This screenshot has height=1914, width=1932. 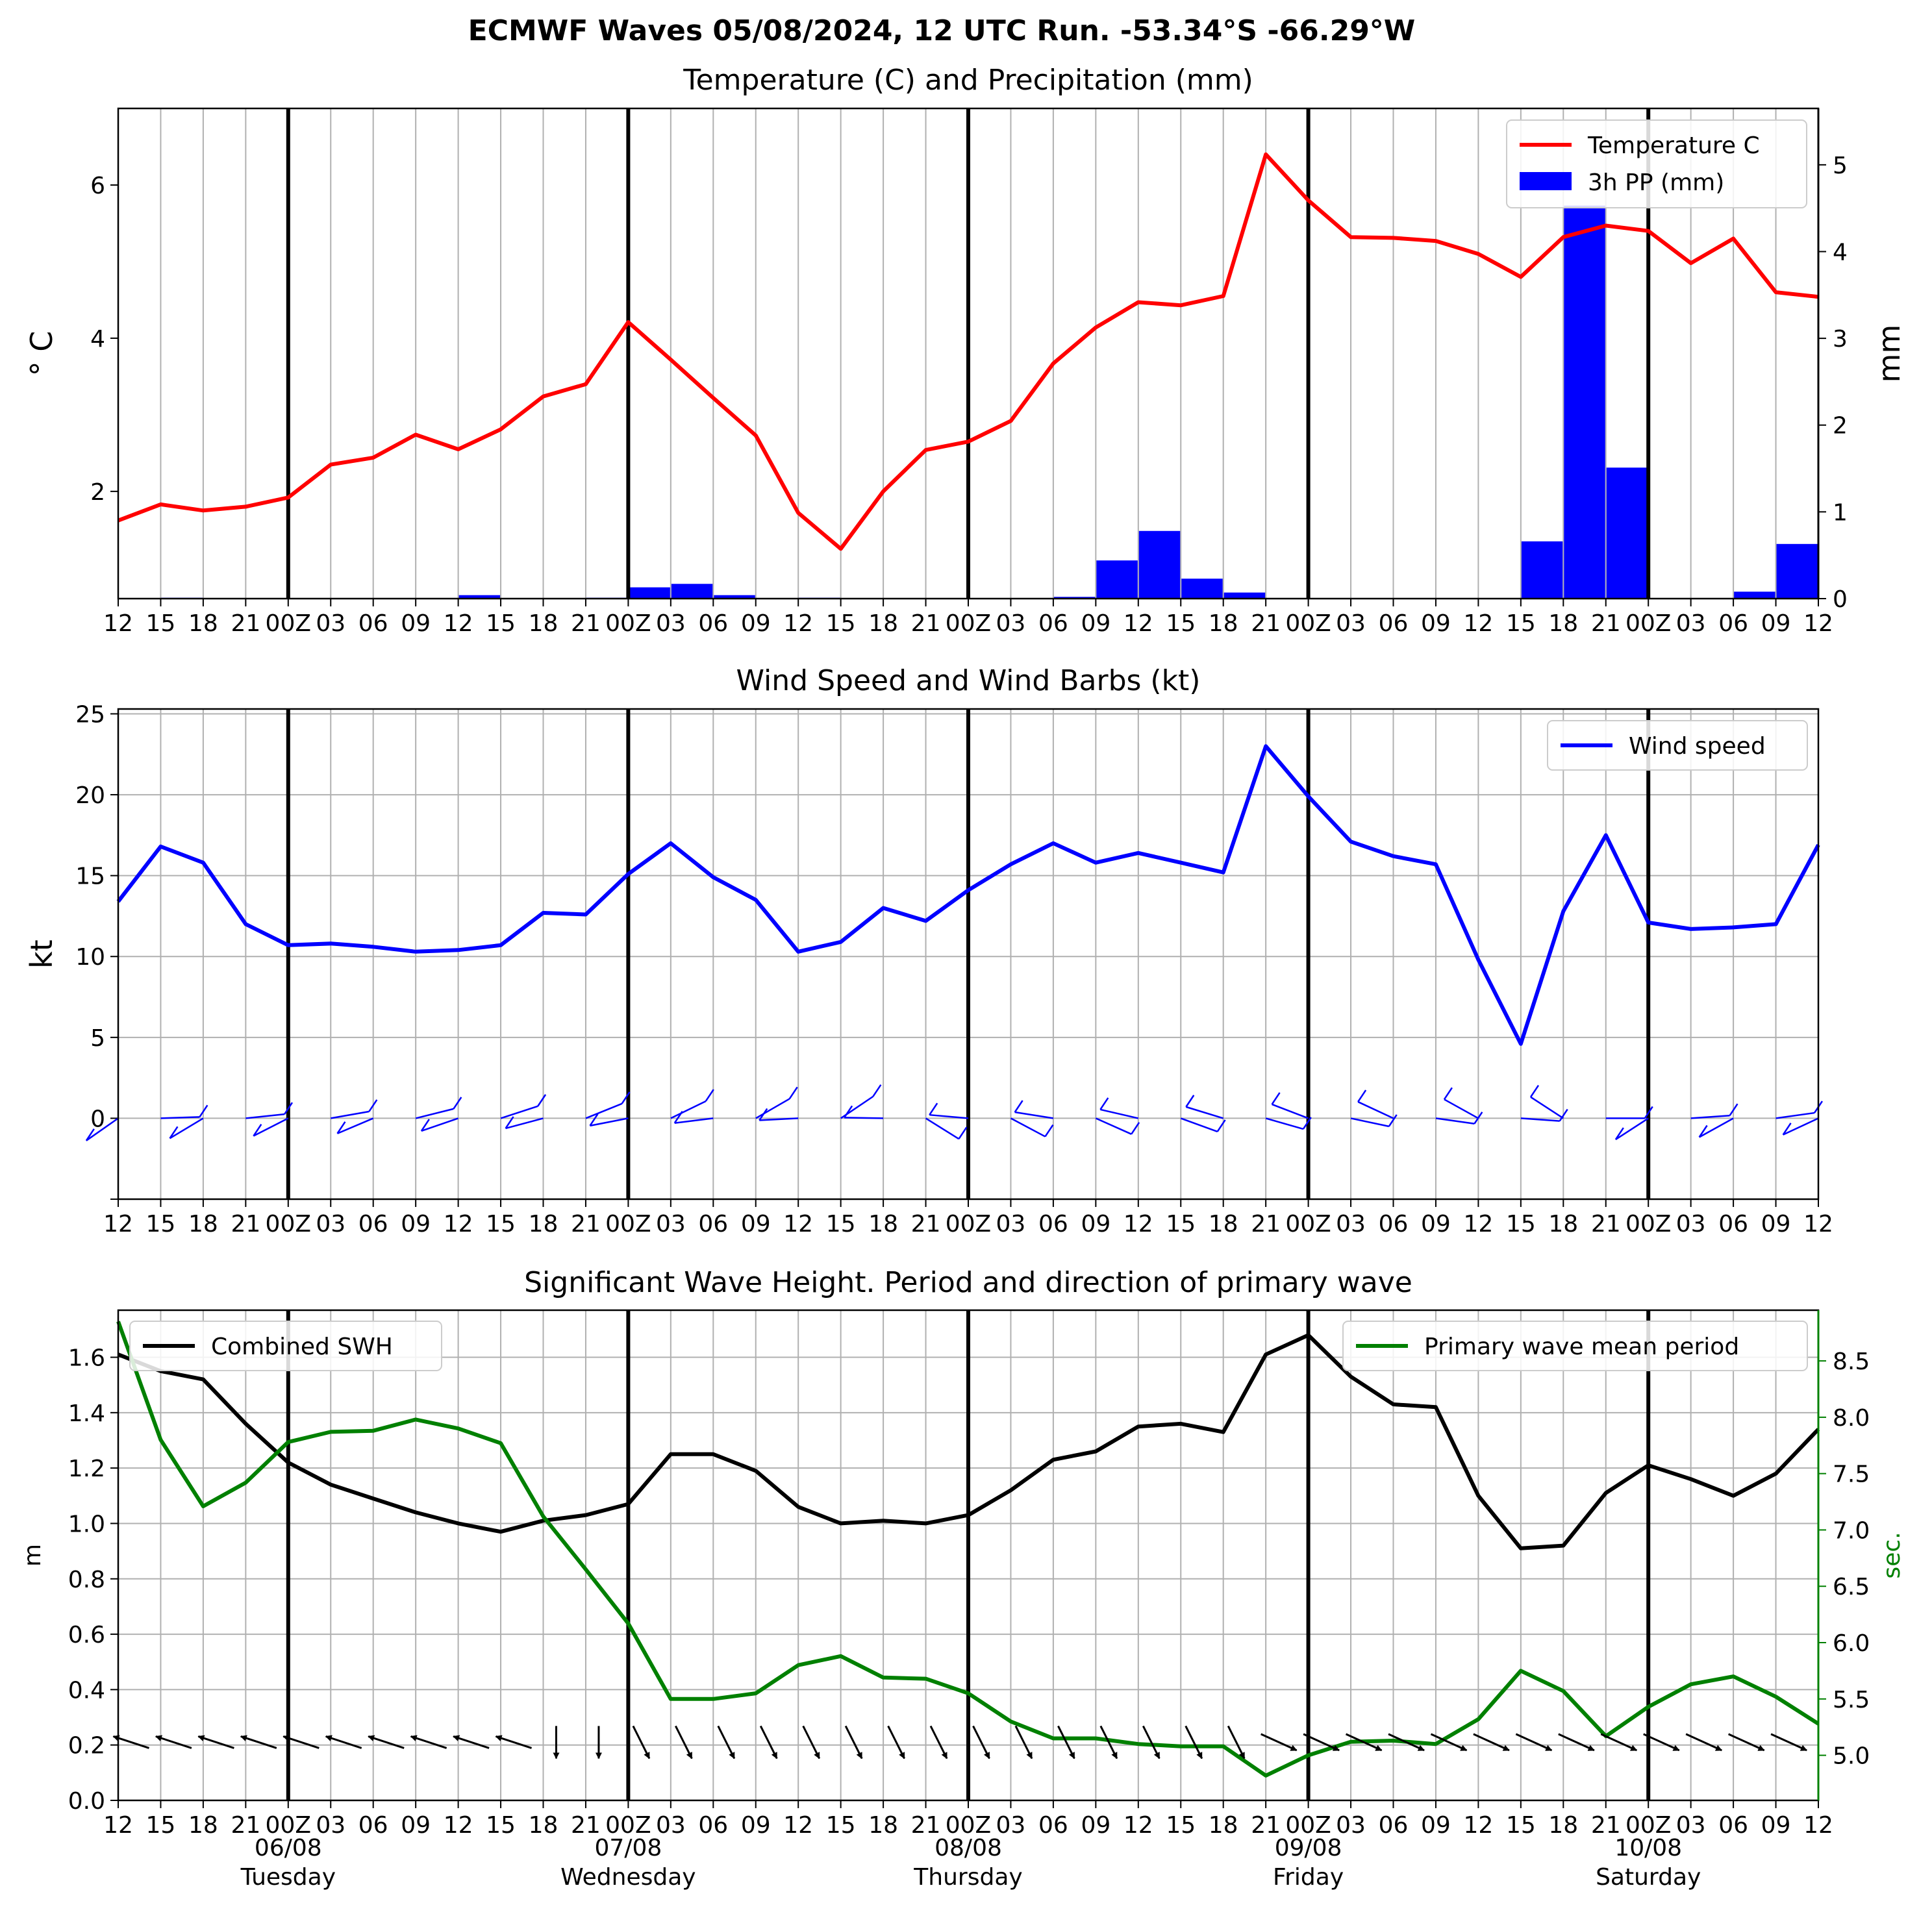 I want to click on legend-swatch-precip, so click(x=1546, y=181).